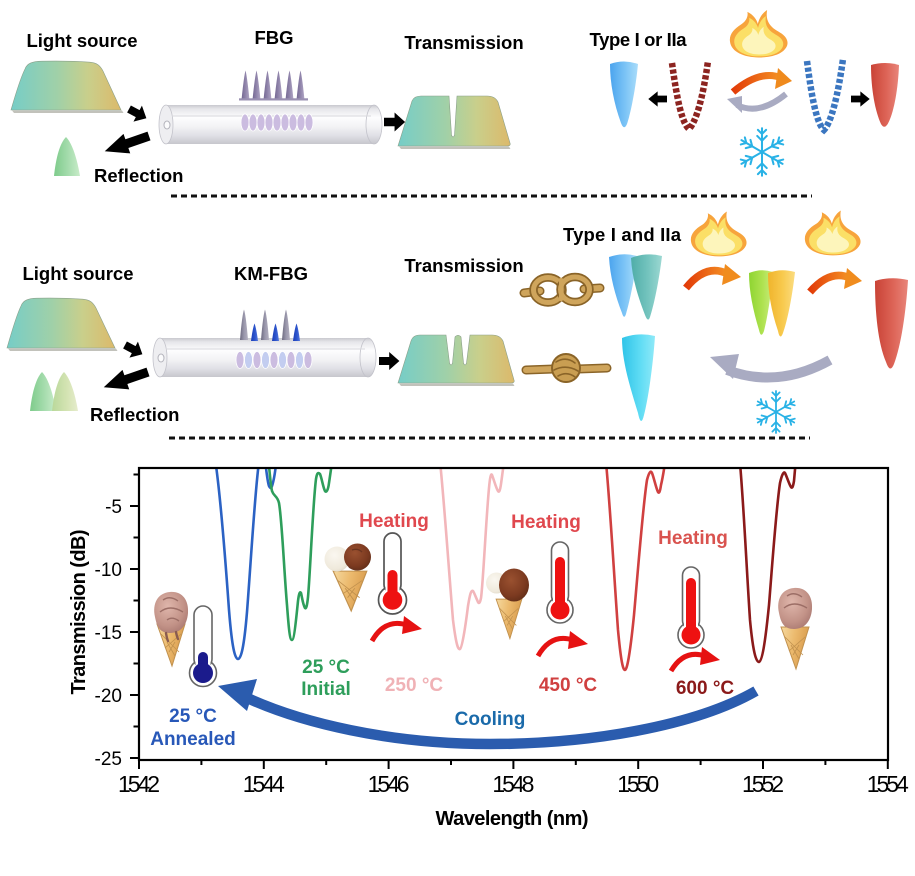 Image resolution: width=915 pixels, height=876 pixels. What do you see at coordinates (568, 685) in the screenshot?
I see `svg-text: 450 °C` at bounding box center [568, 685].